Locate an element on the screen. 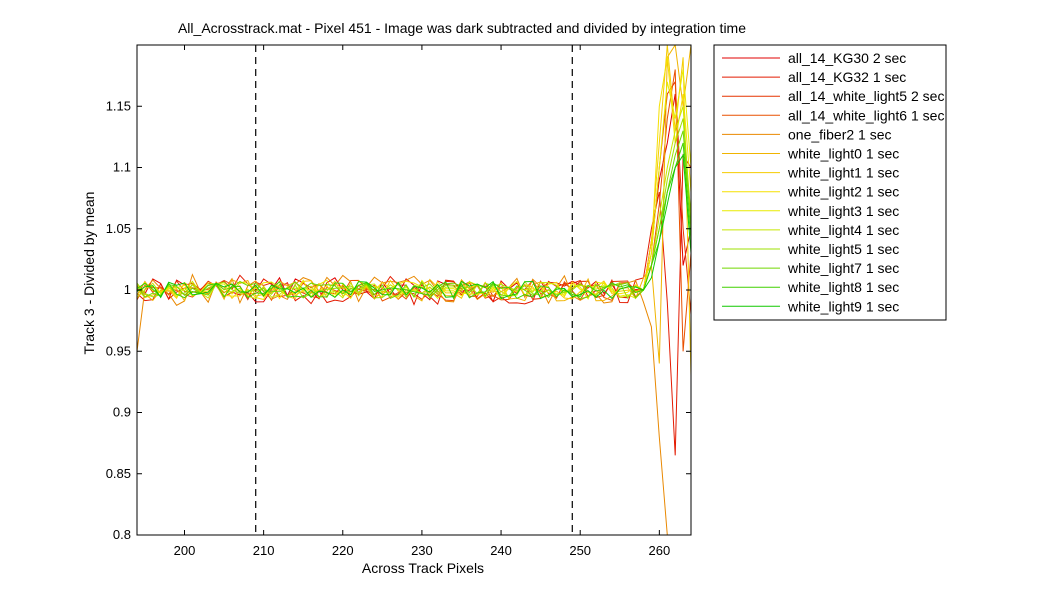 The image size is (1050, 600). legend-label: white_light9 1 sec is located at coordinates (843, 306).